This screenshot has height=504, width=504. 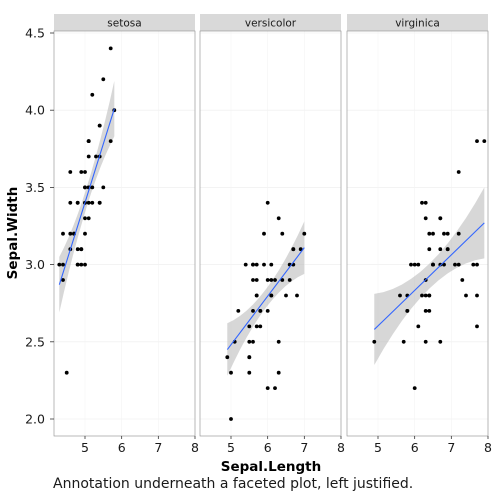 What do you see at coordinates (286, 445) in the screenshot?
I see `x-axis: 5 6 7 8 5 6 7 8 5 6 7 8` at bounding box center [286, 445].